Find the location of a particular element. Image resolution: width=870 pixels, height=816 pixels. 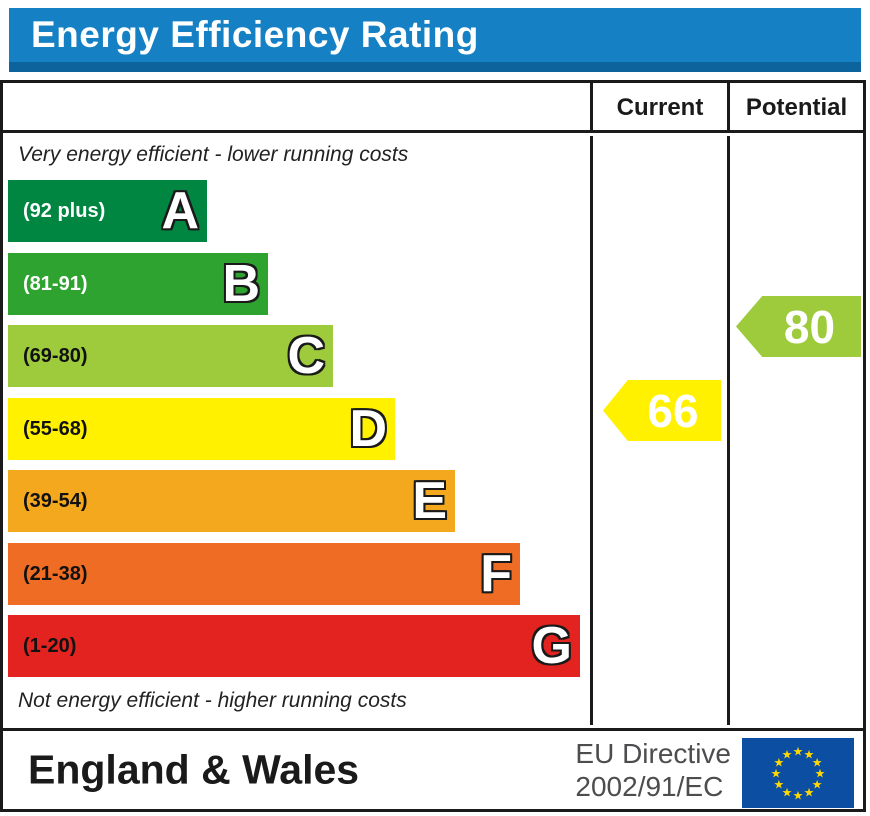

band-f: (21-38) F is located at coordinates (264, 574).